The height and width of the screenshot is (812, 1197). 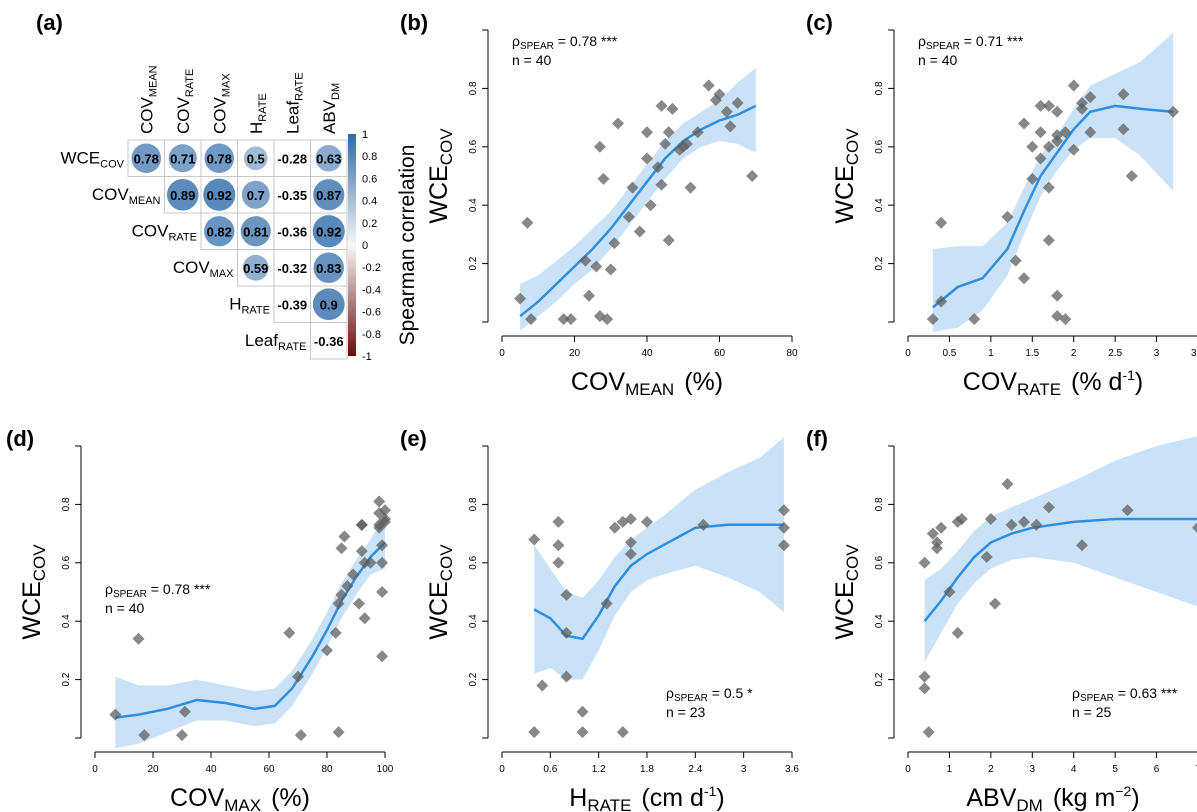 What do you see at coordinates (249, 305) in the screenshot?
I see `row-label: HRATE` at bounding box center [249, 305].